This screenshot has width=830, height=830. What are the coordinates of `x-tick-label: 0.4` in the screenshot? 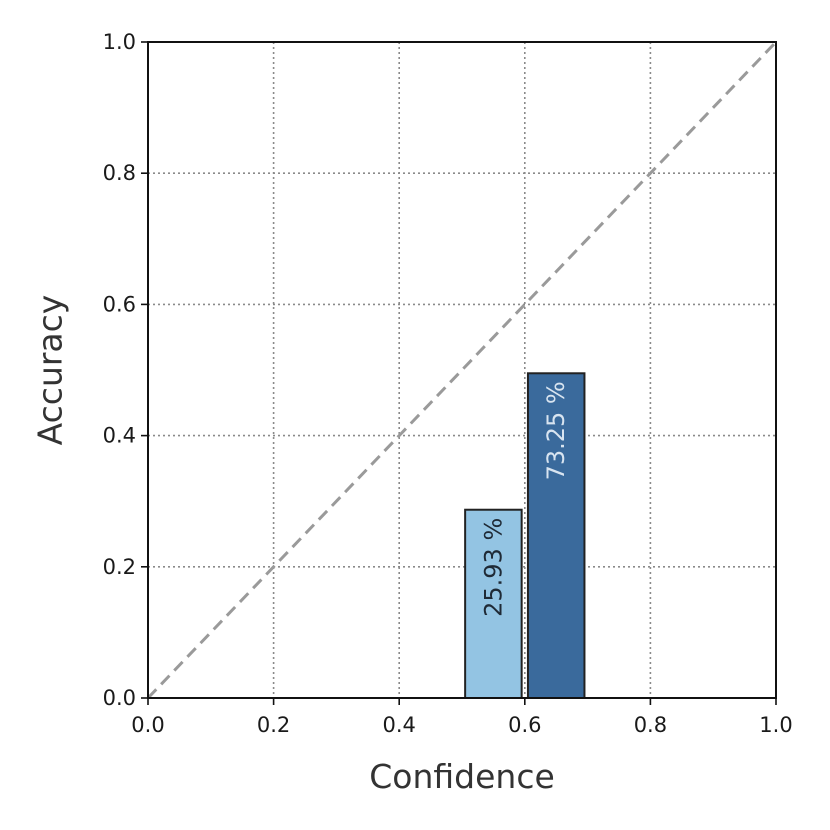 It's located at (398, 725).